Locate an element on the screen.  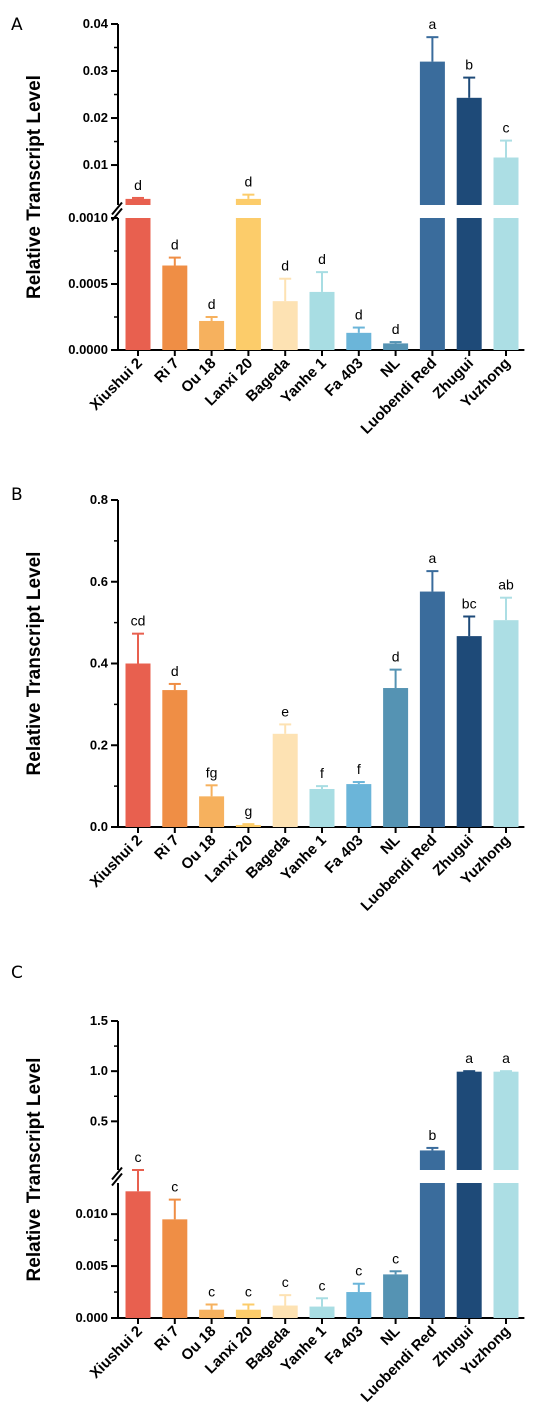
y-tick-label: 1.5 is located at coordinates (99, 1020).